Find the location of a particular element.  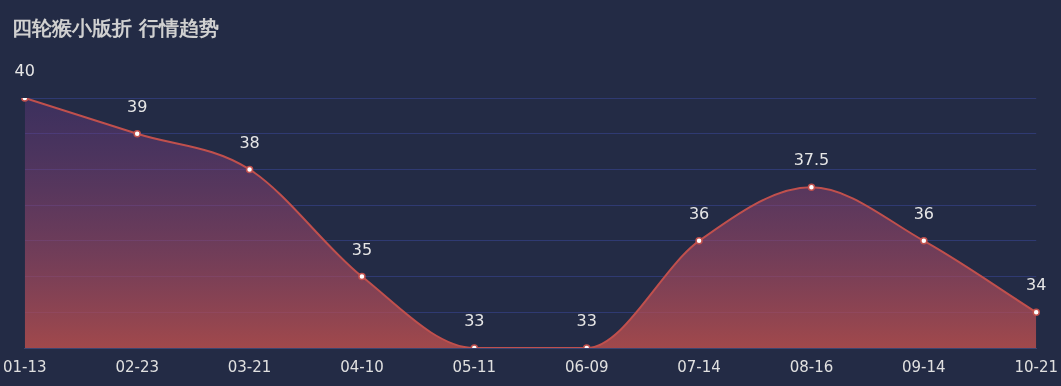

x-tick-label: 05-11 is located at coordinates (474, 366).